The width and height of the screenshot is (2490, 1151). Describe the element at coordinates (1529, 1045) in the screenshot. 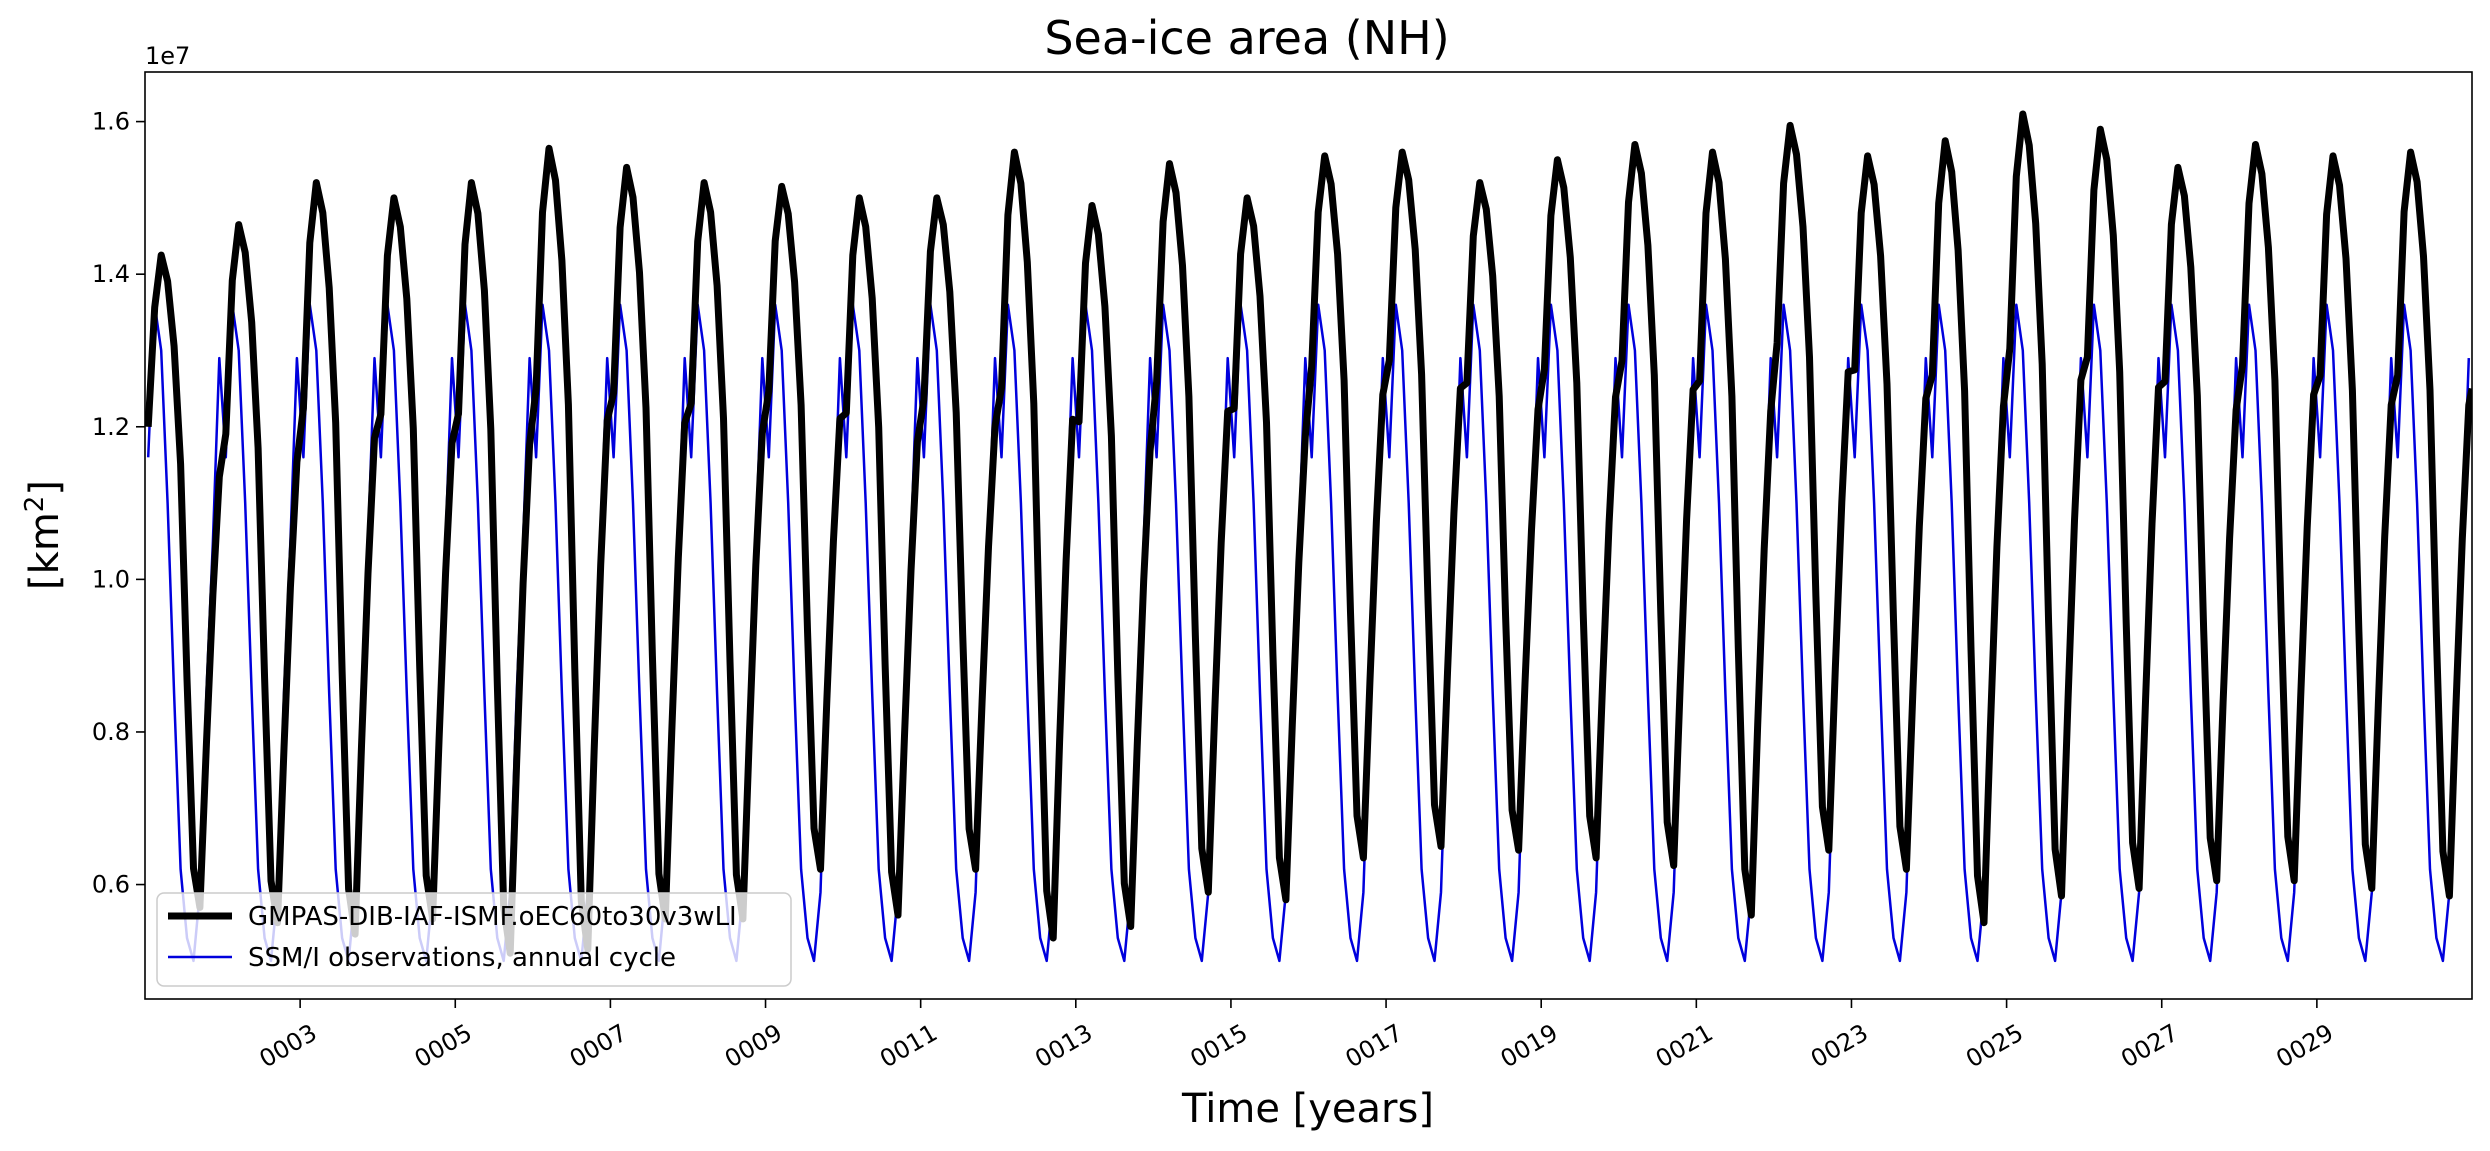

I see `x-tick-label: 0019` at that location.